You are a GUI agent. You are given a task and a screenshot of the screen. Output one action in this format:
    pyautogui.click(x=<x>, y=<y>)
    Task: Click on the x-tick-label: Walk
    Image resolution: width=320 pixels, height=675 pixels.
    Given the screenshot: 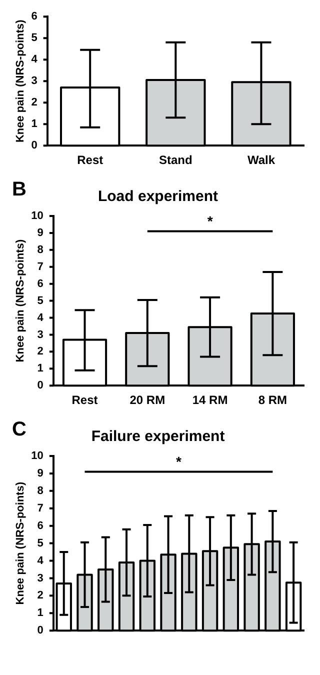 What is the action you would take?
    pyautogui.click(x=261, y=160)
    